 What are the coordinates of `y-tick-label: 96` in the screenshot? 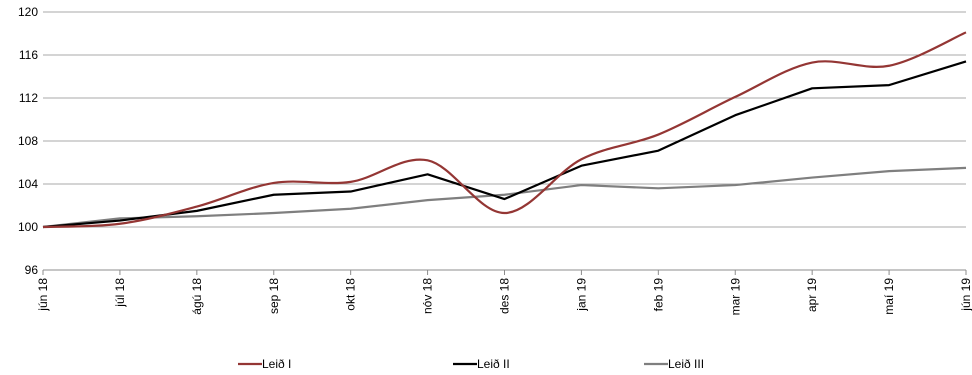 It's located at (32, 270).